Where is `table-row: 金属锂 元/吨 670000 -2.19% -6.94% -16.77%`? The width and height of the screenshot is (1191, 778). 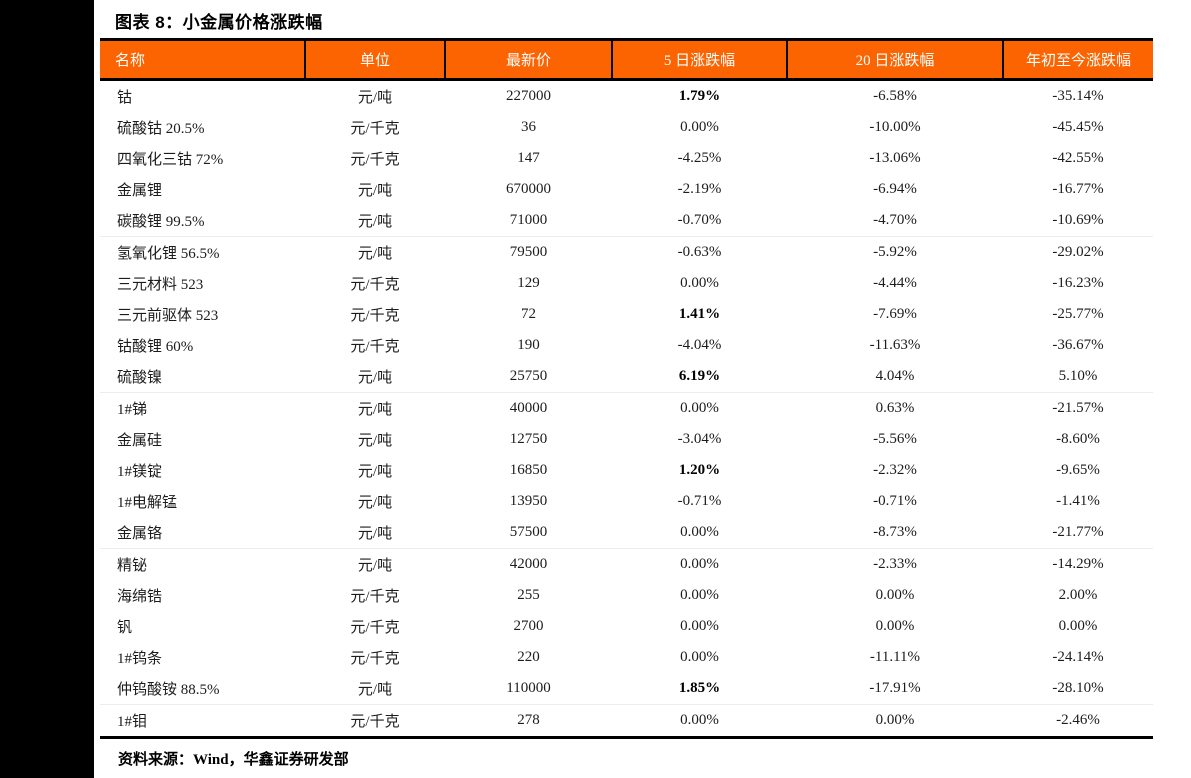
table-row: 金属锂 元/吨 670000 -2.19% -6.94% -16.77% is located at coordinates (626, 189).